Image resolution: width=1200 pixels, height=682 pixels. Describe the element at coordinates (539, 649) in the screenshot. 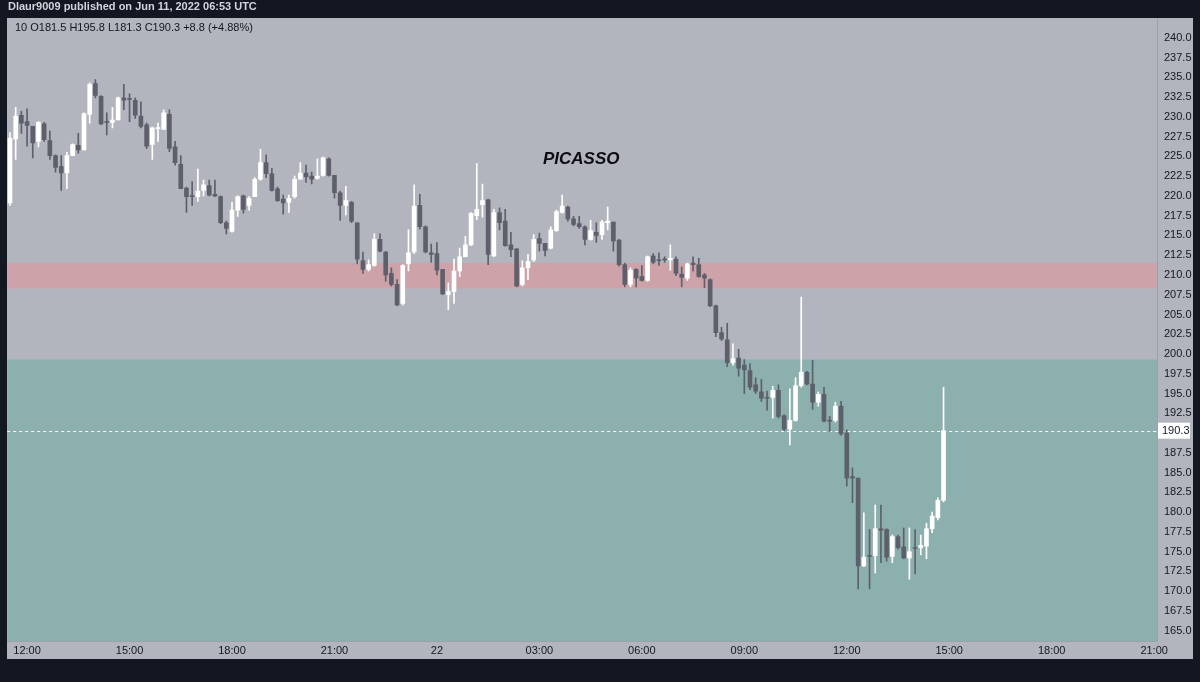

I see `x-tick-label: 03:00` at that location.